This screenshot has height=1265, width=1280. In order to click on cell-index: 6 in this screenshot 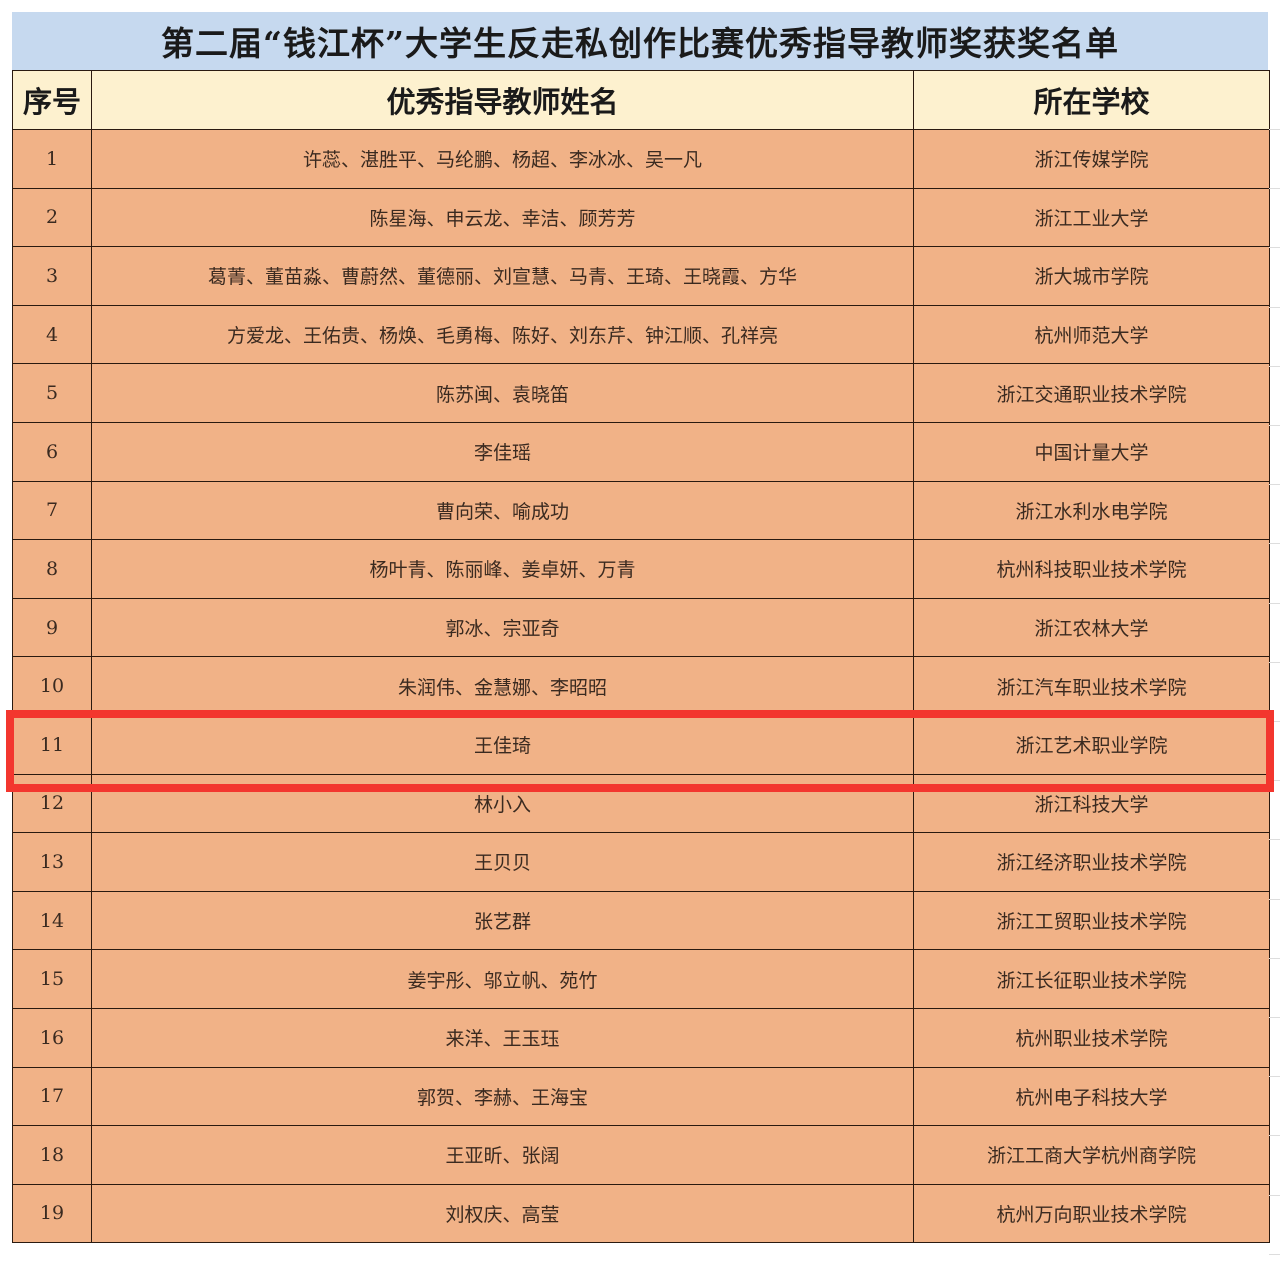, I will do `click(52, 451)`.